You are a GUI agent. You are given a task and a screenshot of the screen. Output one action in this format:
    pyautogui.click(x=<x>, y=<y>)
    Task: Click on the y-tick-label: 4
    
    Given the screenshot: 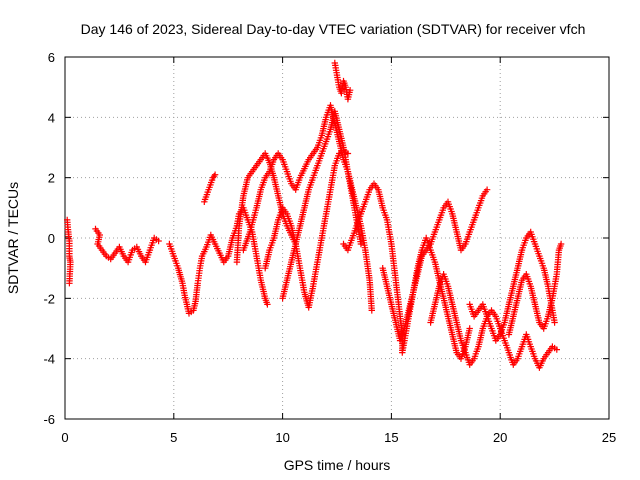 What is the action you would take?
    pyautogui.click(x=51, y=117)
    